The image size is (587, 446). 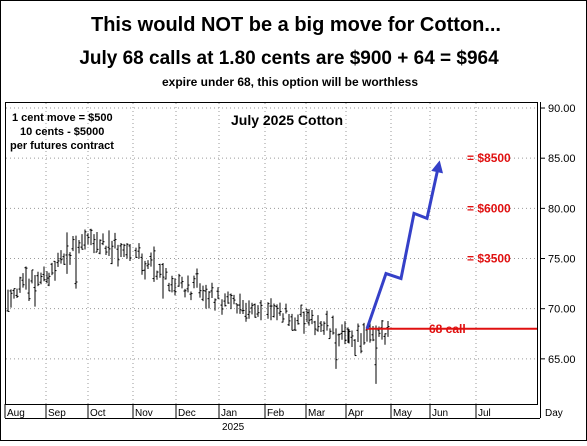 What do you see at coordinates (562, 209) in the screenshot?
I see `y-tick-label: 80.00` at bounding box center [562, 209].